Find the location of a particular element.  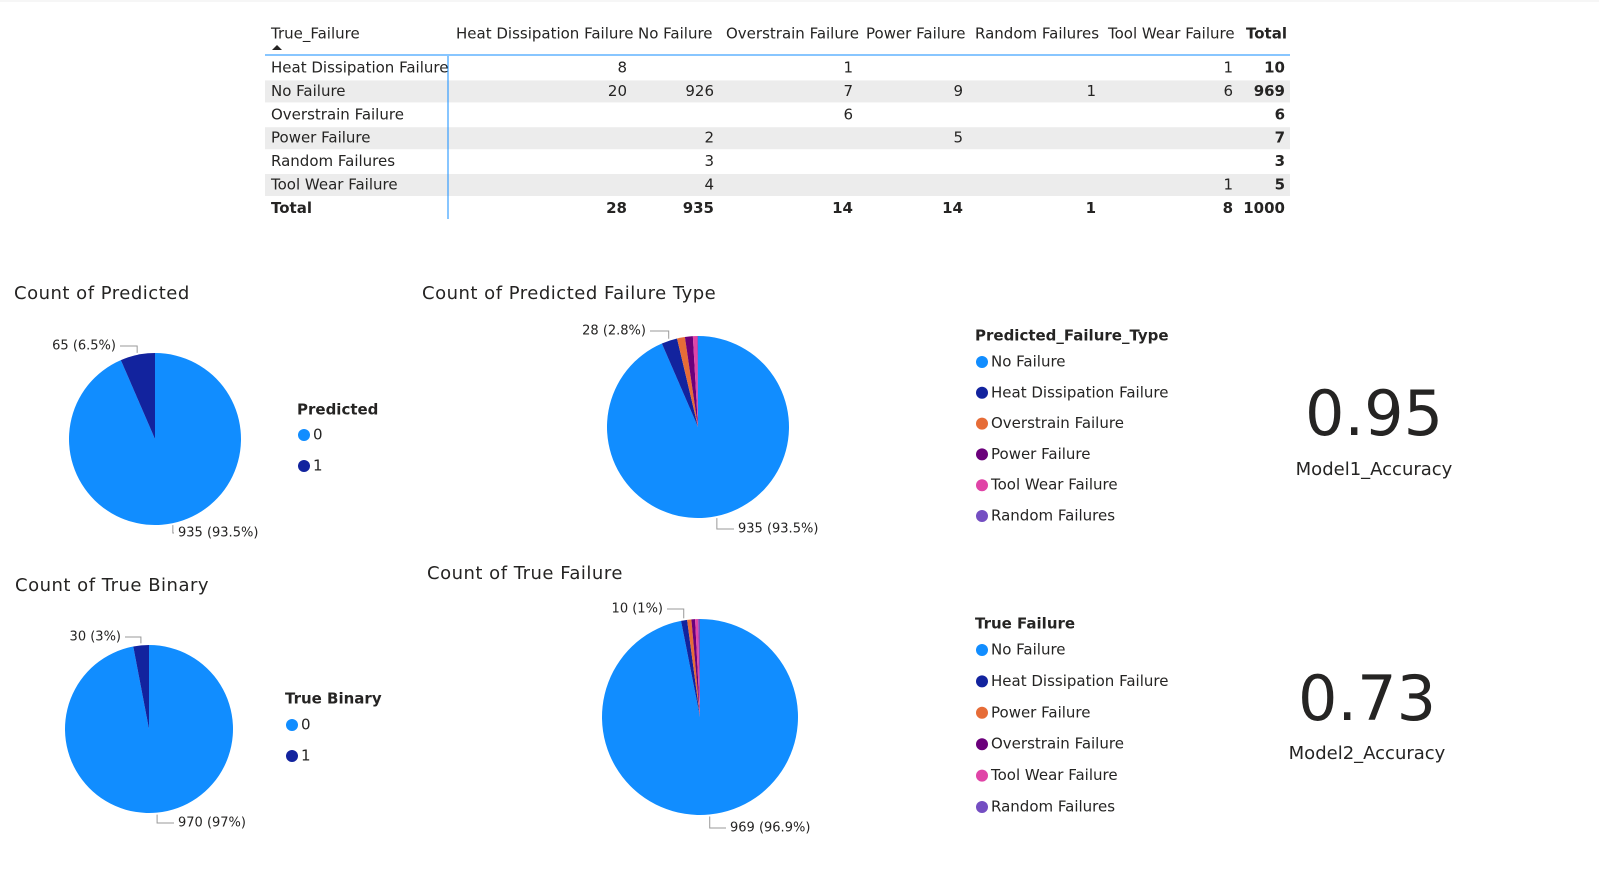

row-header: No Failure is located at coordinates (308, 91).